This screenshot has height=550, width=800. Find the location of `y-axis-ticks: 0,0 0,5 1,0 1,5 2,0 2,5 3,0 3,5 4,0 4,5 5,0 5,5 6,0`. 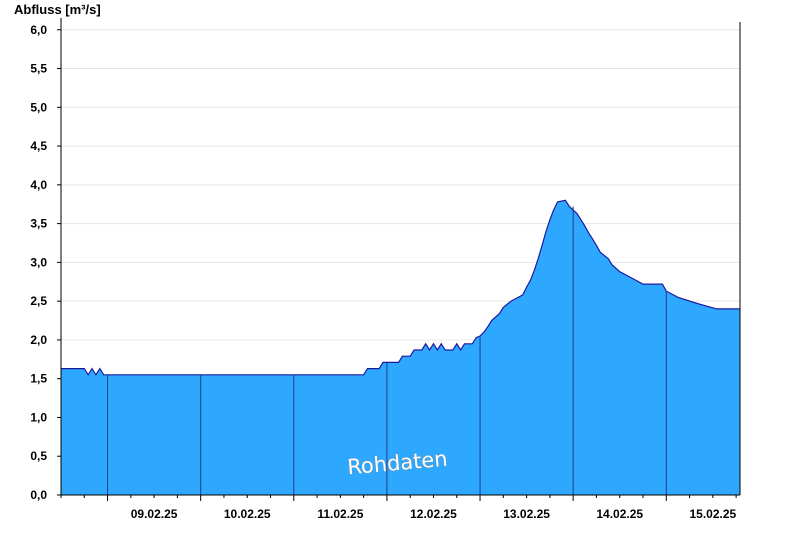

y-axis-ticks: 0,0 0,5 1,0 1,5 2,0 2,5 3,0 3,5 4,0 4,5 5,0 5,5 6,0 is located at coordinates (45, 262).